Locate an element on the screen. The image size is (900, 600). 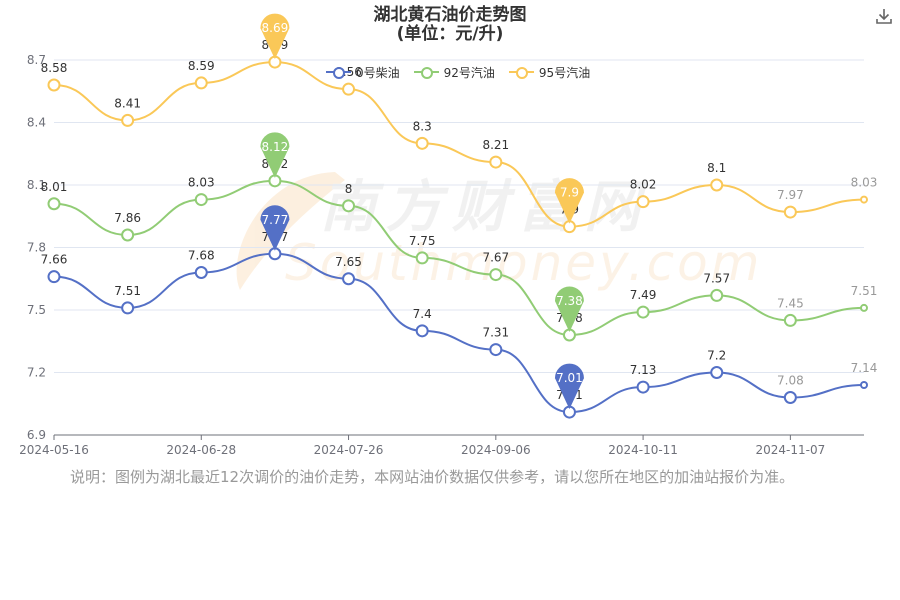
x-tick-label: 2024-09-06 is located at coordinates (496, 450).